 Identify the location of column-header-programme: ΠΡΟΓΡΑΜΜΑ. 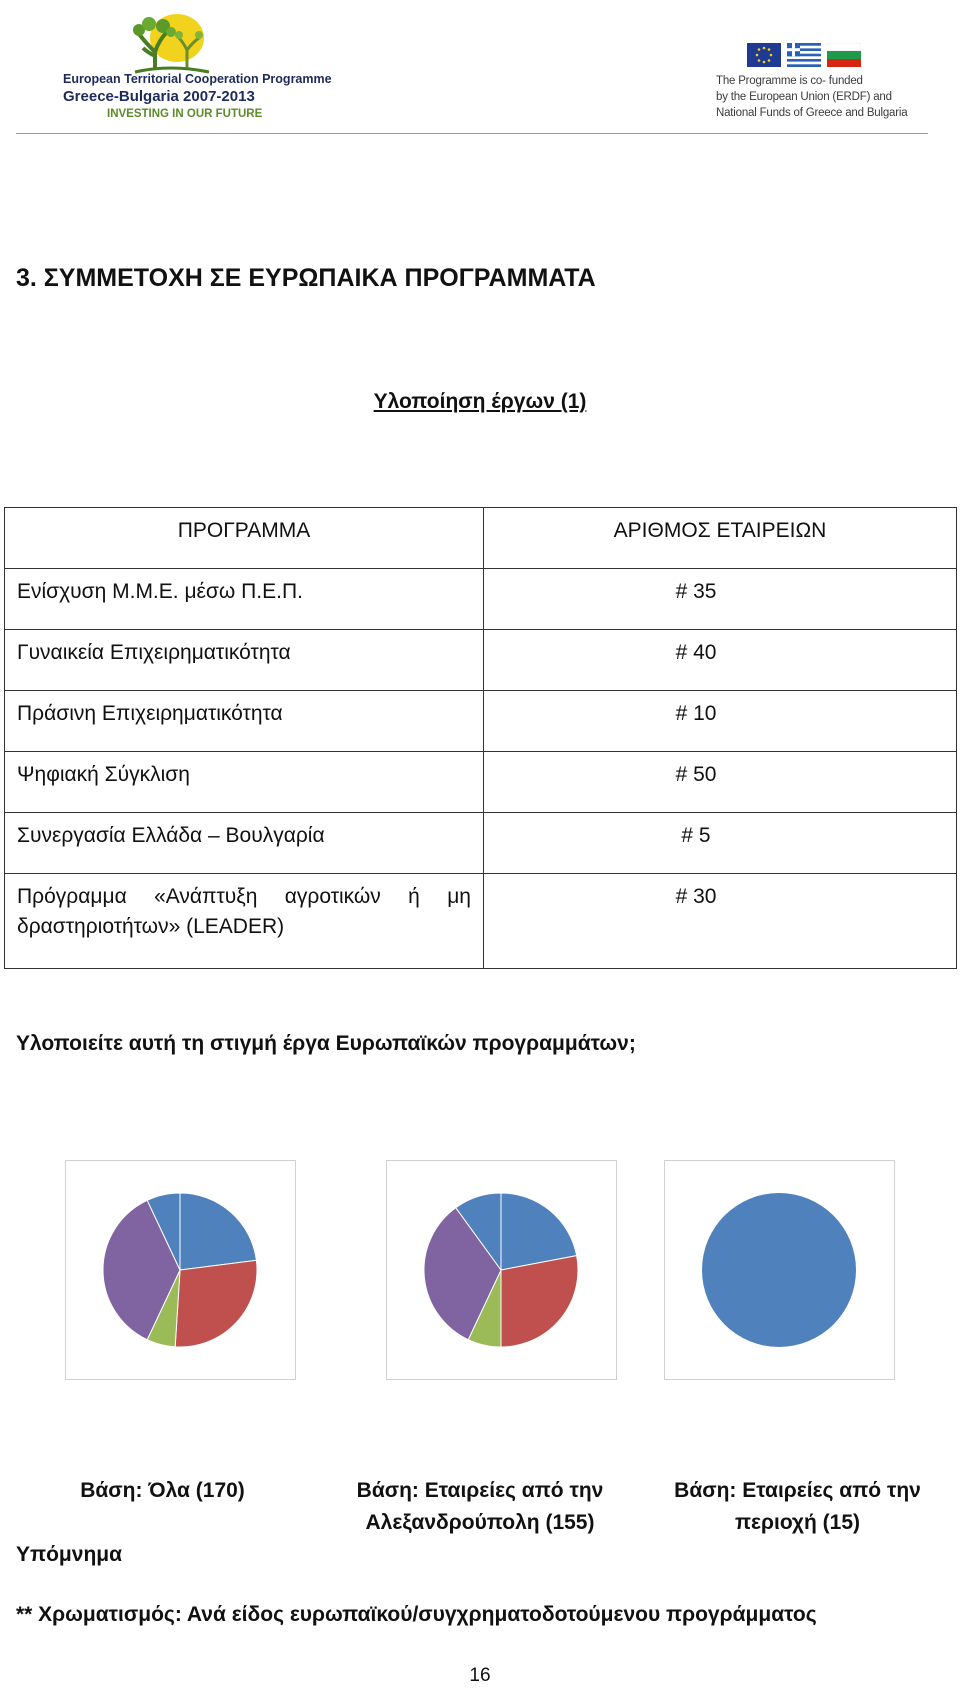
(244, 538).